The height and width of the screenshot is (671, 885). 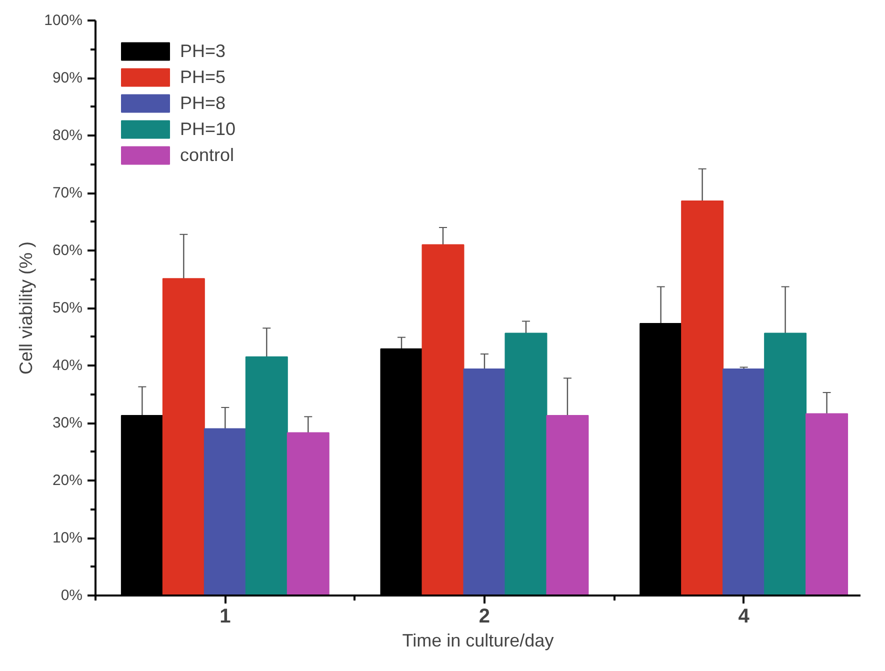 What do you see at coordinates (744, 617) in the screenshot?
I see `x-tick-label: 4` at bounding box center [744, 617].